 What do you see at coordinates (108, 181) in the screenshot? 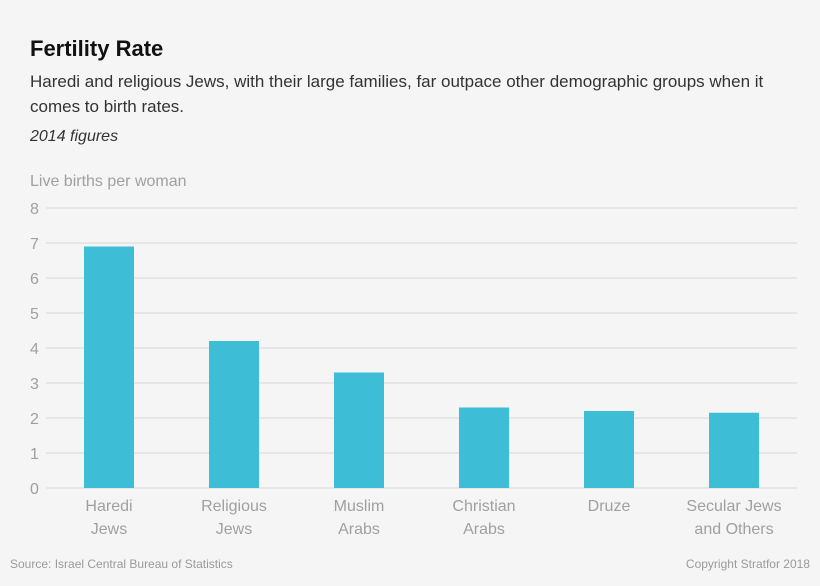
I see `y-axis-label: Live births per woman` at bounding box center [108, 181].